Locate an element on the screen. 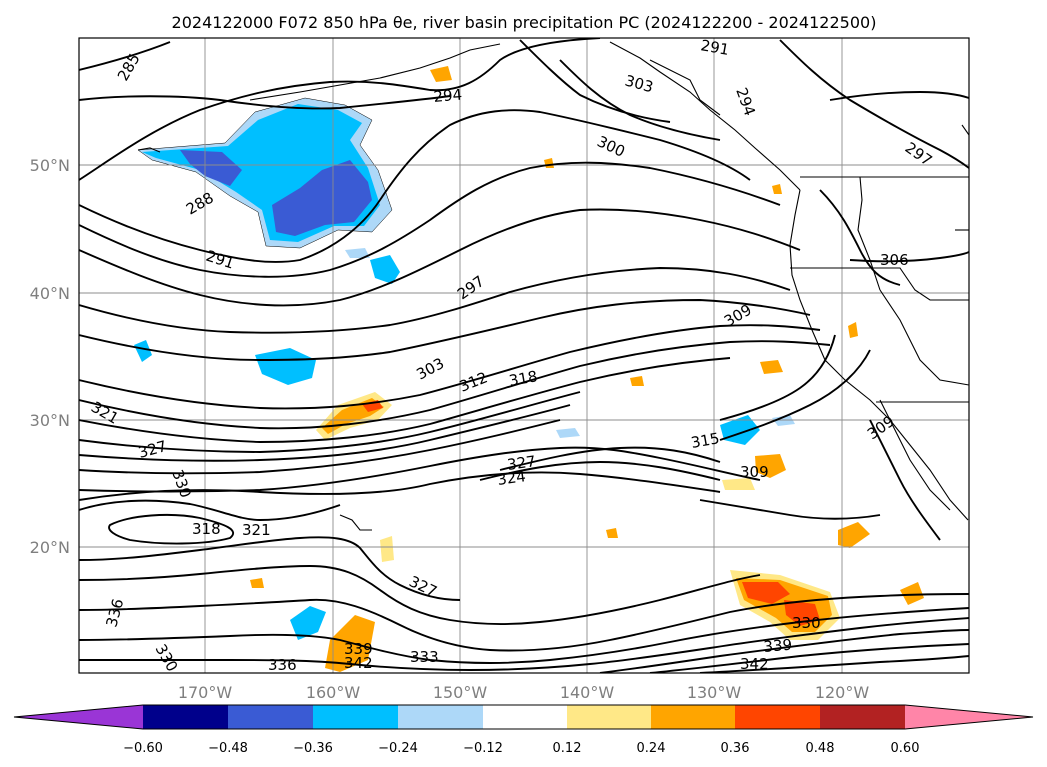 The image size is (1047, 767). colorbar-tick-label: −0.60 is located at coordinates (143, 748).